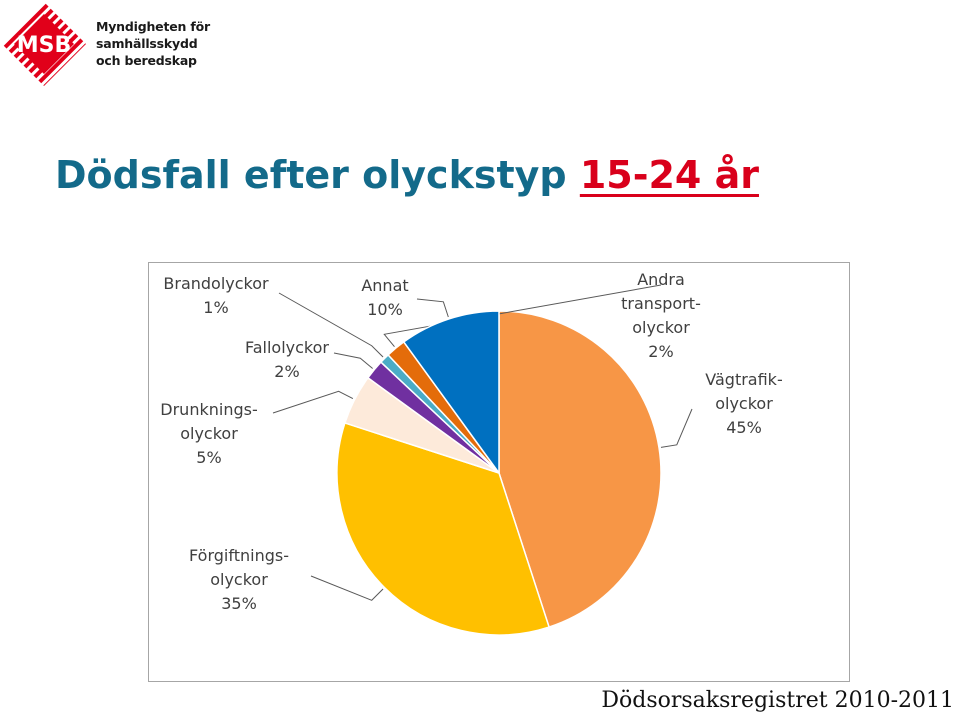  I want to click on leader-line-drunkningsolyckor, so click(313, 402).